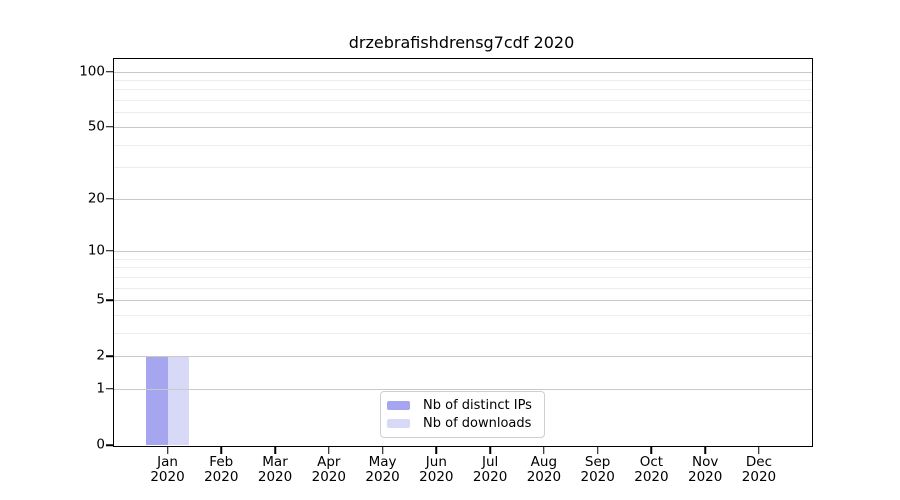  Describe the element at coordinates (398, 405) in the screenshot. I see `legend-swatch-nb-of-distinct-ips` at that location.